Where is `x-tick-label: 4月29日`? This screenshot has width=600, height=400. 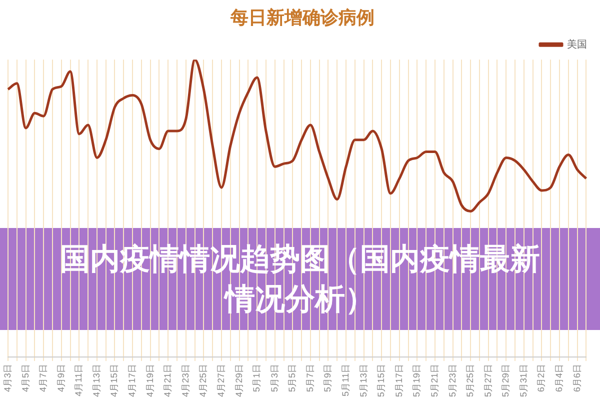
x-tick-label: 4月29日 is located at coordinates (239, 381).